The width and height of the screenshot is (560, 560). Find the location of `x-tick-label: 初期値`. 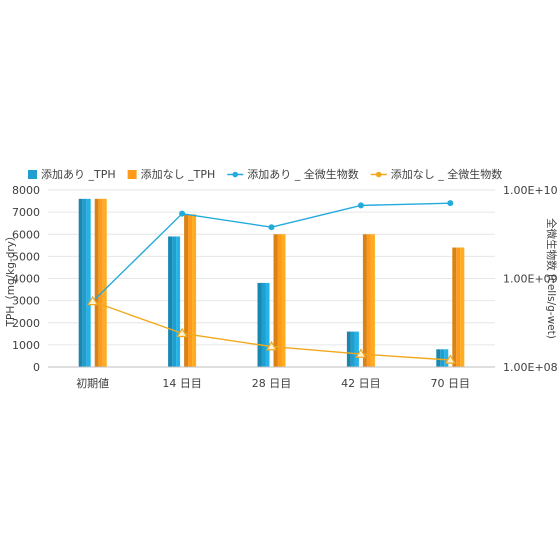

x-tick-label: 初期値 is located at coordinates (92, 383).